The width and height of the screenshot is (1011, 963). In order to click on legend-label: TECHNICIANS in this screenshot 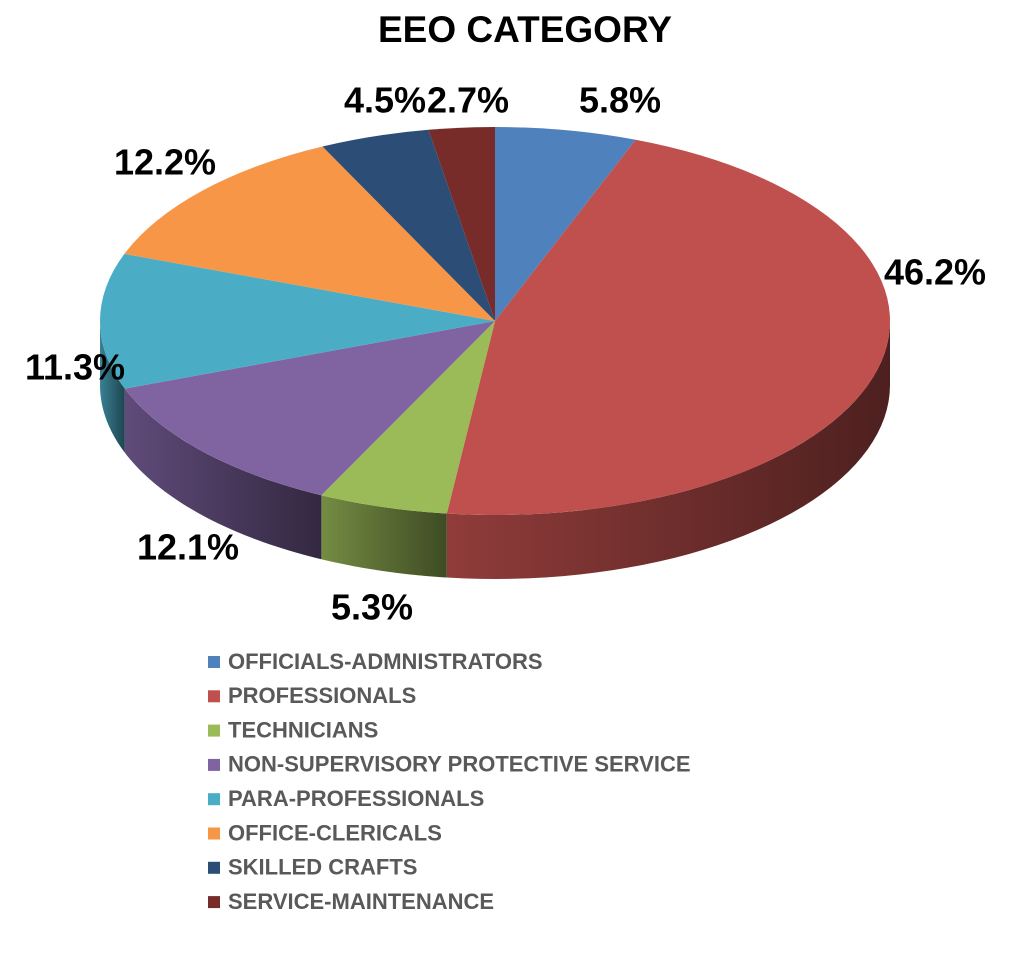, I will do `click(303, 729)`.